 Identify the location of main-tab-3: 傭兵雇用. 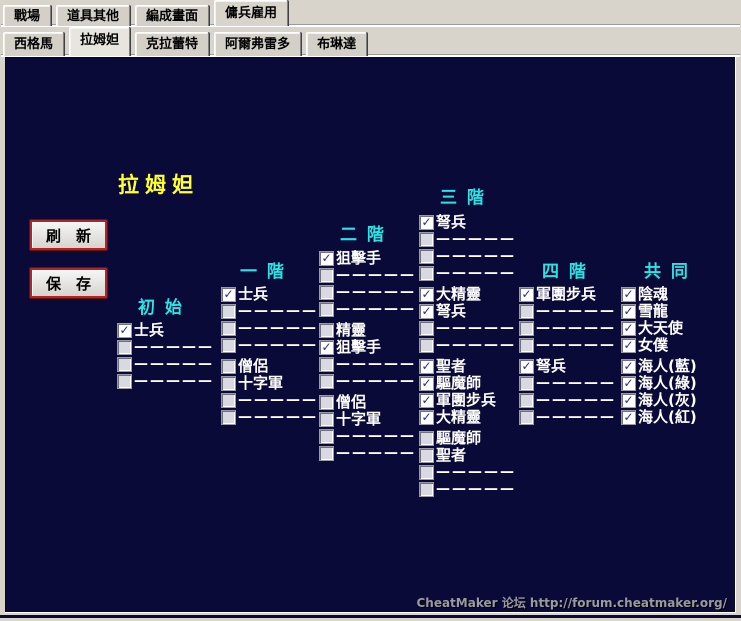
(251, 13).